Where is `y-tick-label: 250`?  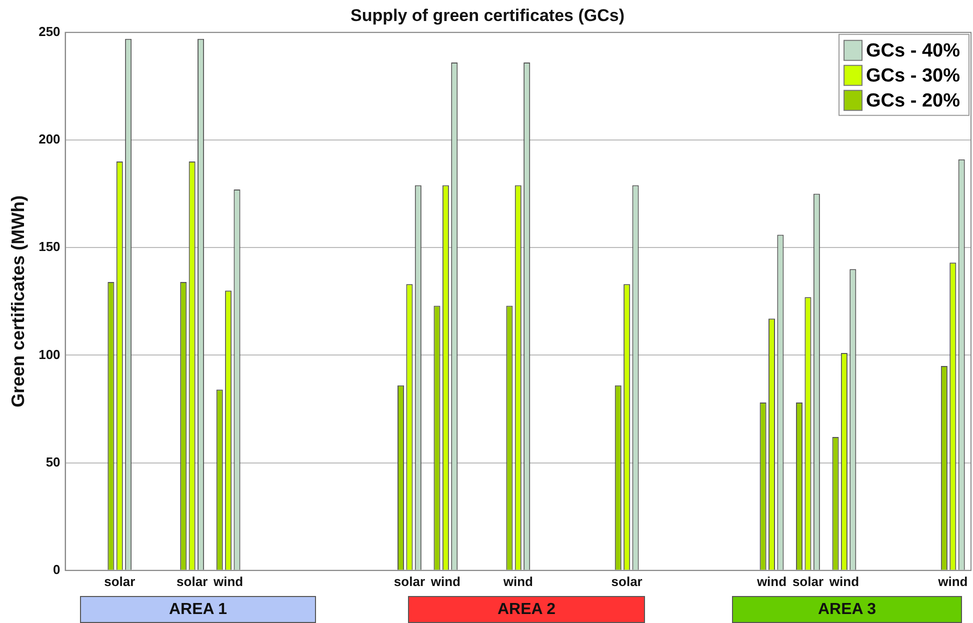 y-tick-label: 250 is located at coordinates (49, 31).